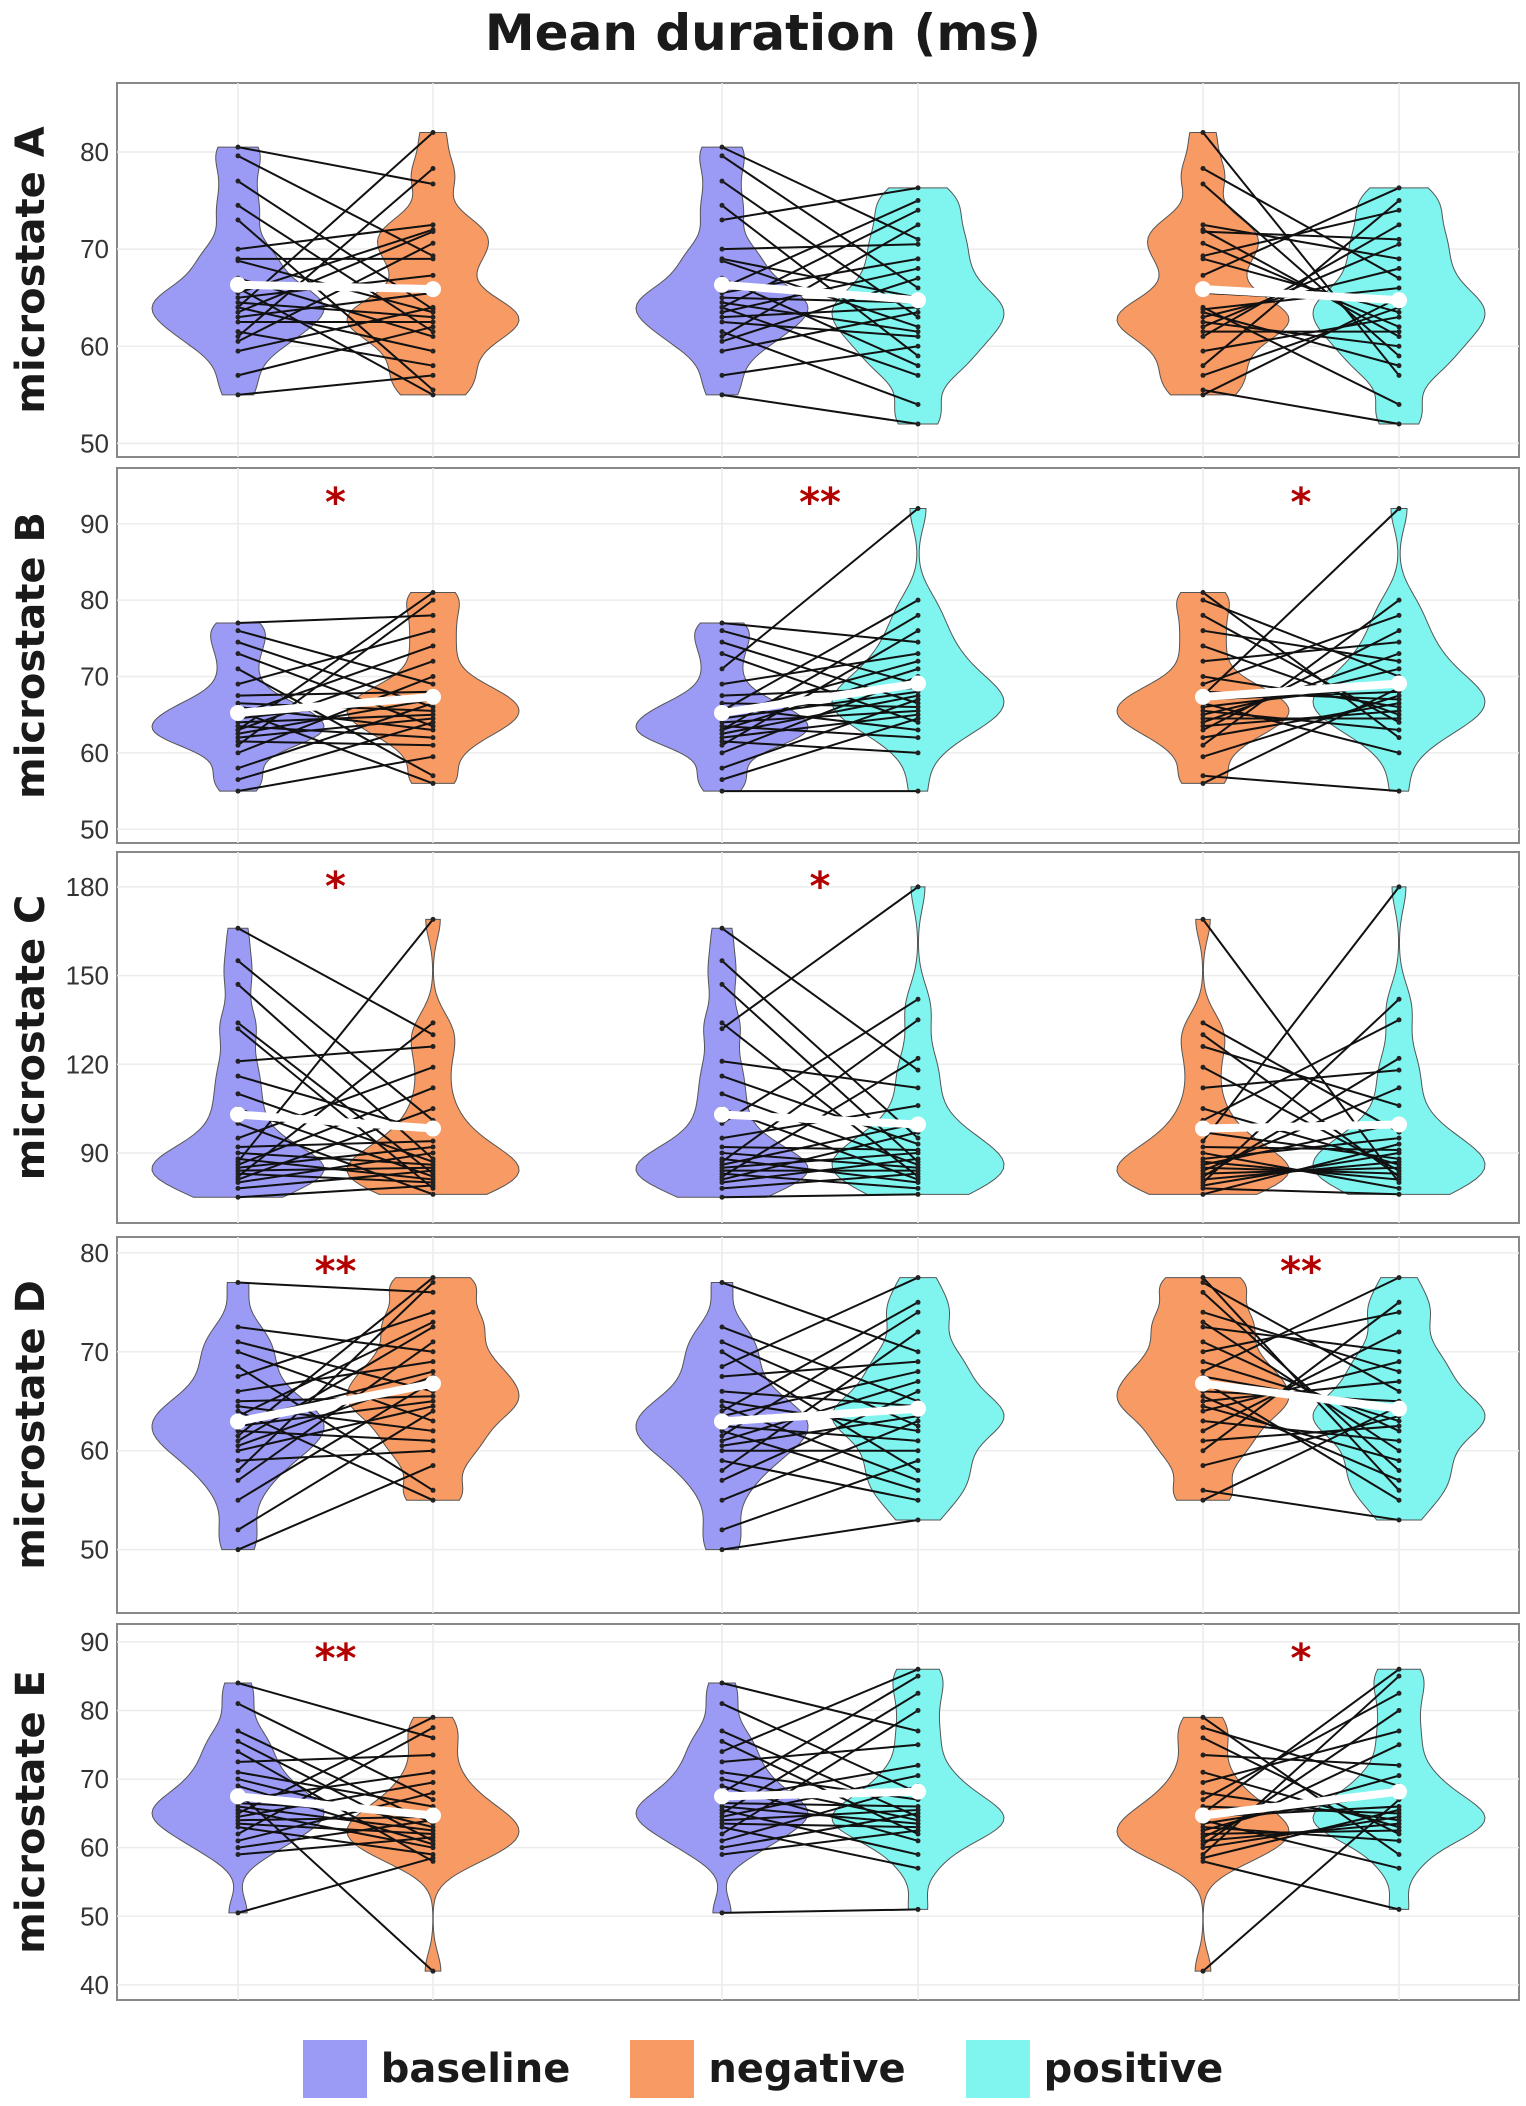  I want to click on y-tick-label: 70, so click(94, 677).